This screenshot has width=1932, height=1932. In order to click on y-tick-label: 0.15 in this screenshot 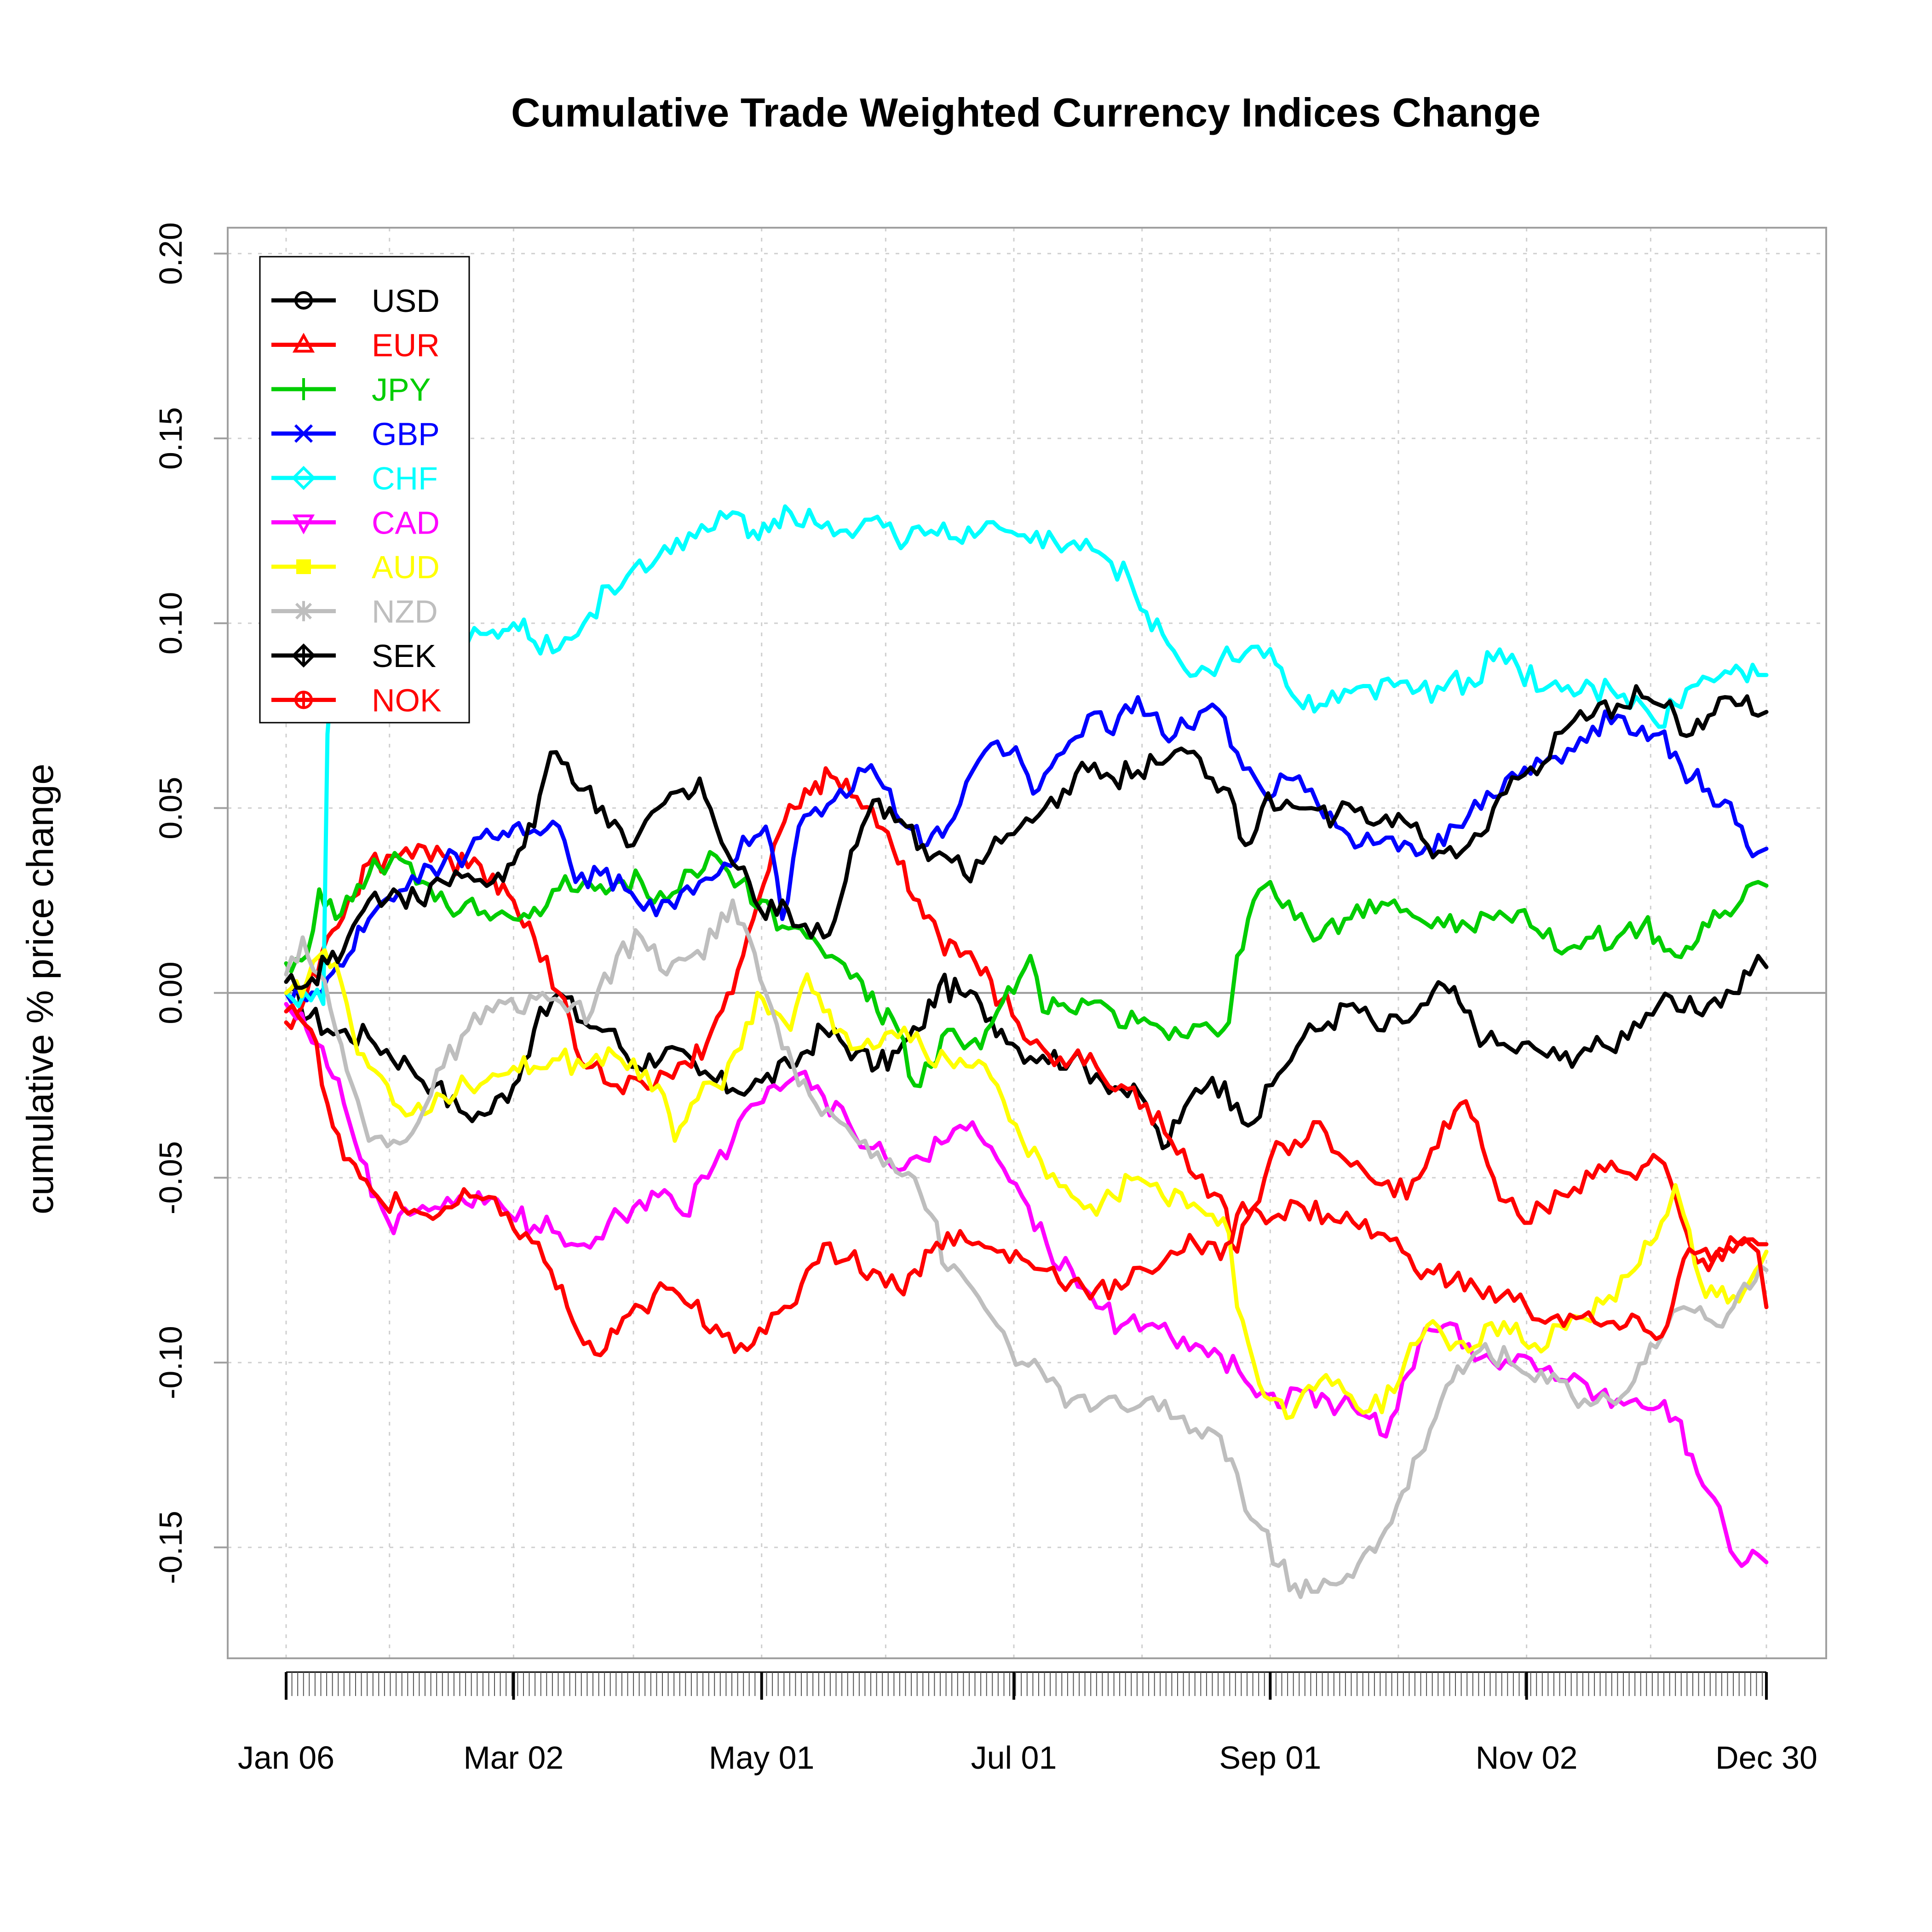, I will do `click(171, 438)`.